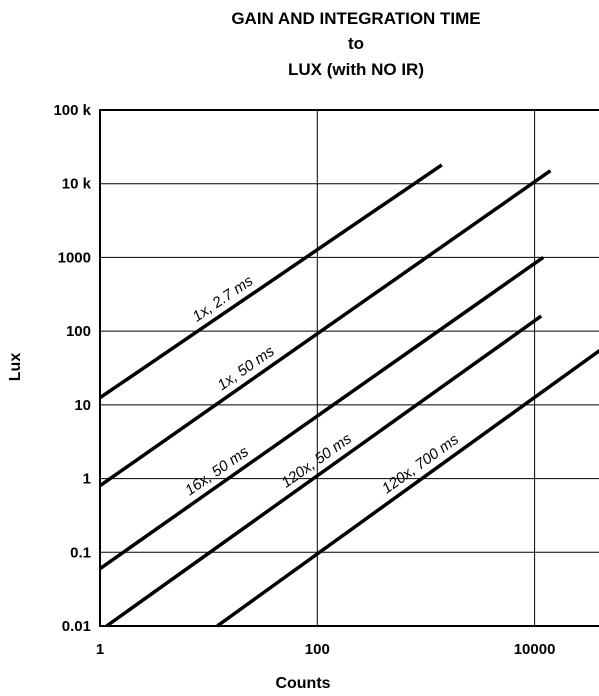  I want to click on y-tick-labels: 0.01 0.1 1 10 100 1000 10 k 100 k, so click(72, 368).